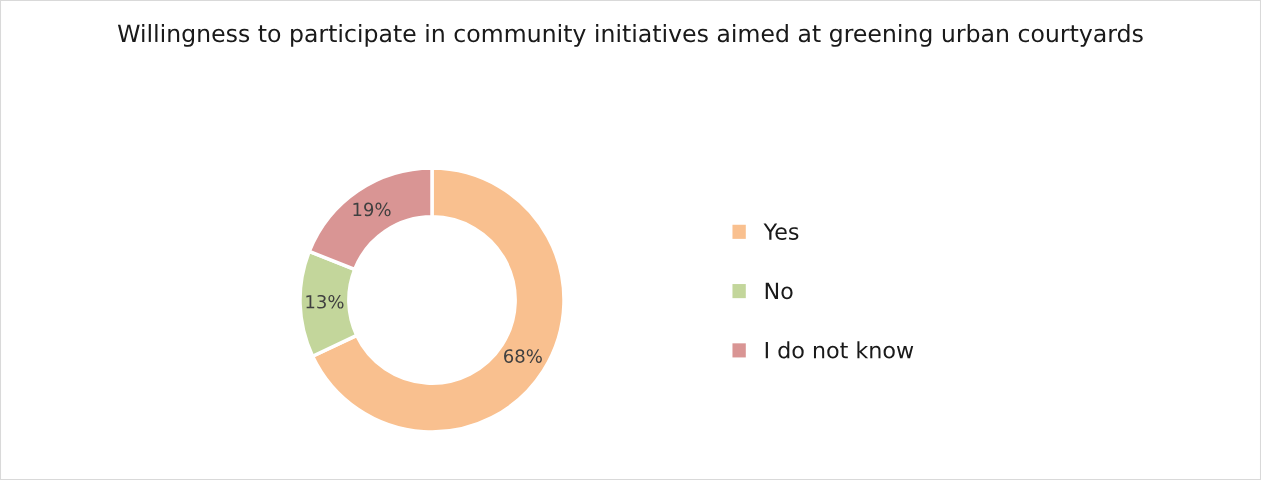  What do you see at coordinates (372, 209) in the screenshot?
I see `data-label: 19%` at bounding box center [372, 209].